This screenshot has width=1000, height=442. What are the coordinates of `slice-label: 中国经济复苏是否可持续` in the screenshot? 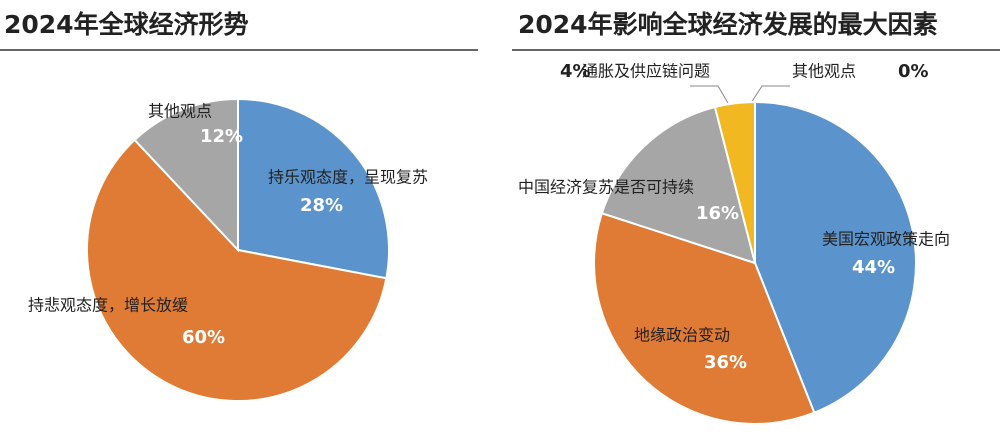 It's located at (606, 187).